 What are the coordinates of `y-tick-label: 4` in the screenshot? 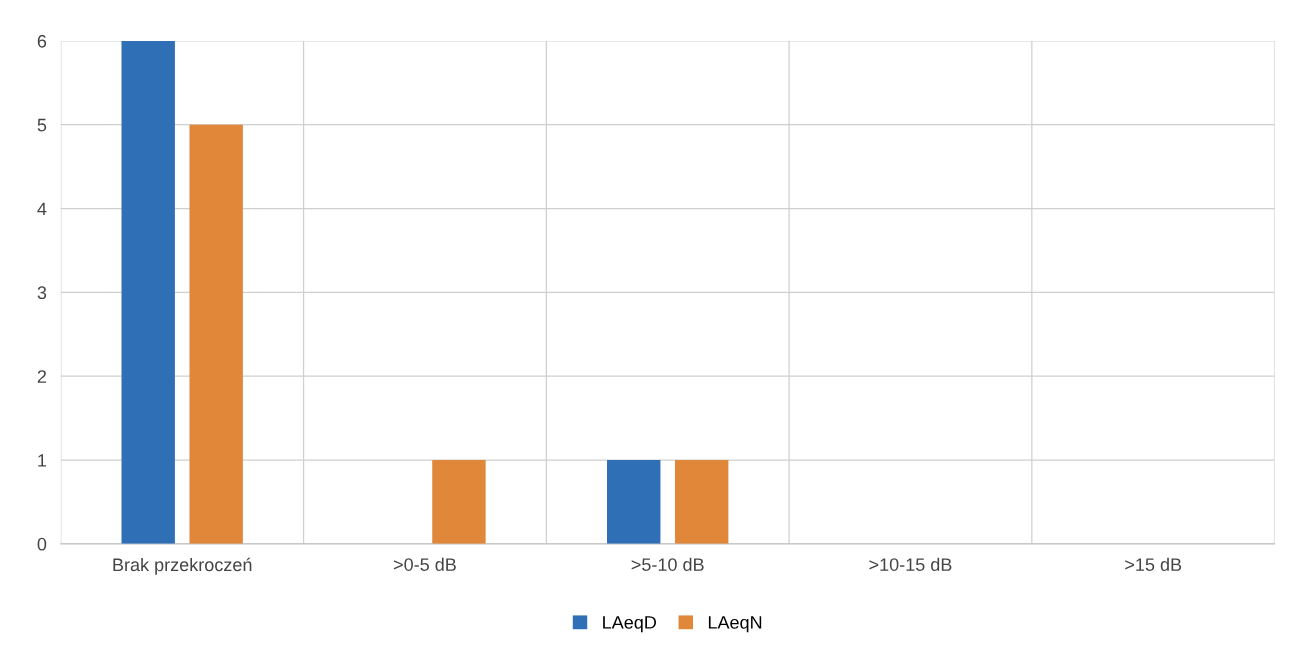 It's located at (42, 209).